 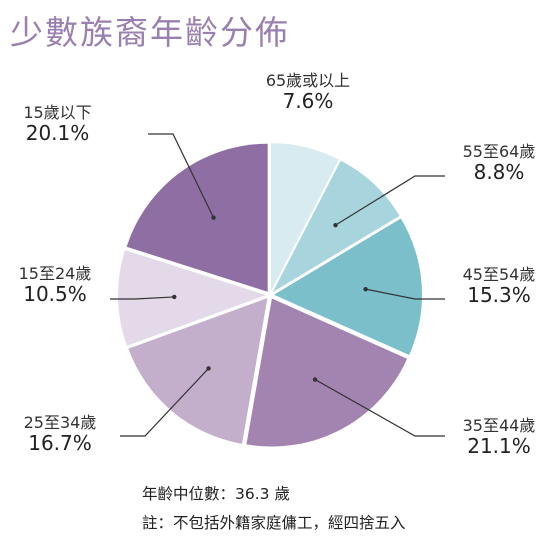 I want to click on percent-label: 8.8%, so click(x=499, y=172).